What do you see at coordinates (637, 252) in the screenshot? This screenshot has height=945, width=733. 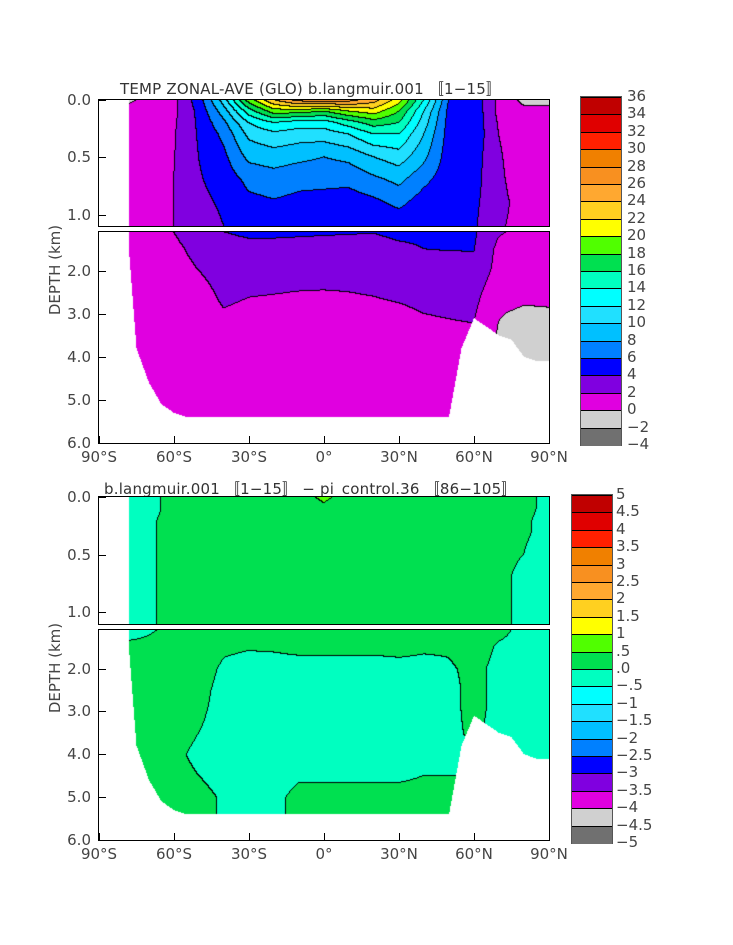 I see `colorbar-label: 18` at bounding box center [637, 252].